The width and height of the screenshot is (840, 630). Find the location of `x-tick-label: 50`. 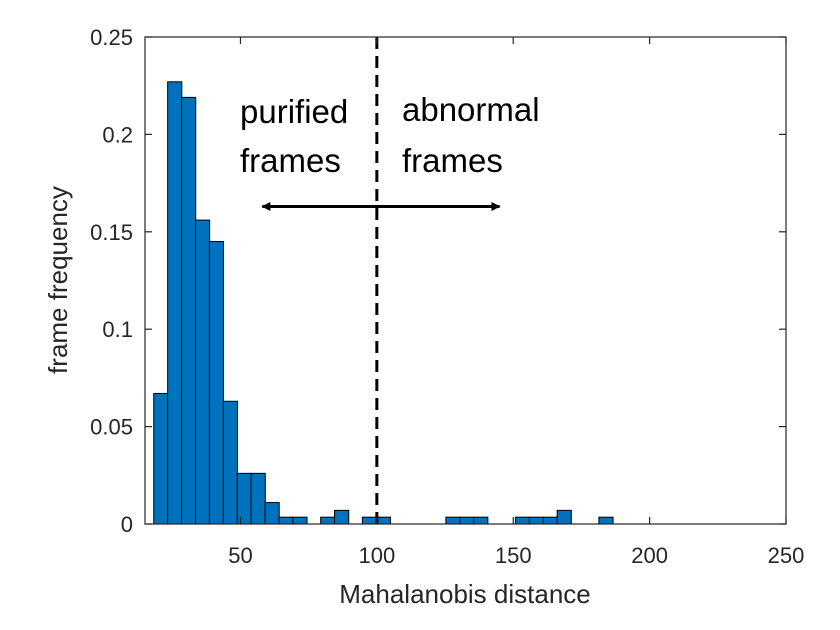

x-tick-label: 50 is located at coordinates (240, 555).